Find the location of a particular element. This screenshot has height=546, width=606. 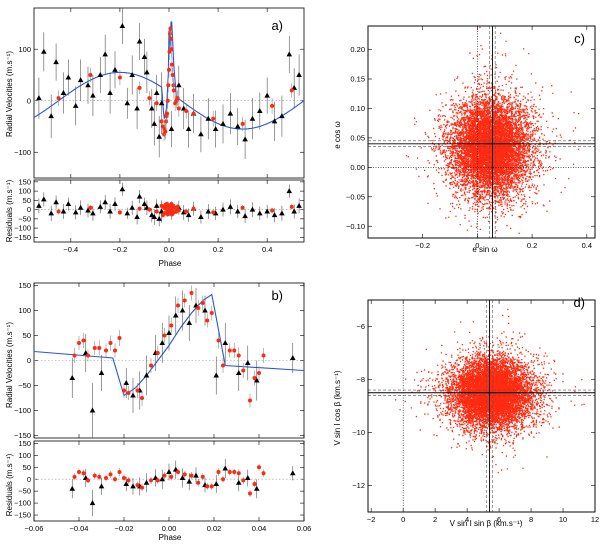

x-tick-label: 0.04 is located at coordinates (259, 528).